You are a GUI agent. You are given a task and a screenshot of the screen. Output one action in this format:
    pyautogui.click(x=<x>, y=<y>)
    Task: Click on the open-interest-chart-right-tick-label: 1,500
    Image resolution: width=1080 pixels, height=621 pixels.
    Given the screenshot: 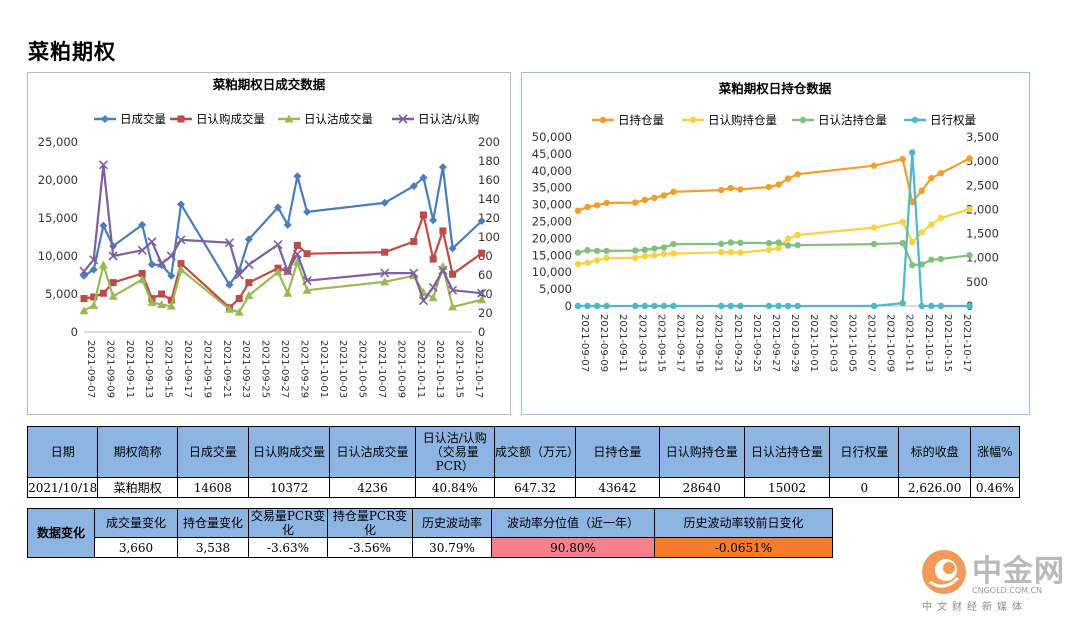 What is the action you would take?
    pyautogui.click(x=982, y=234)
    